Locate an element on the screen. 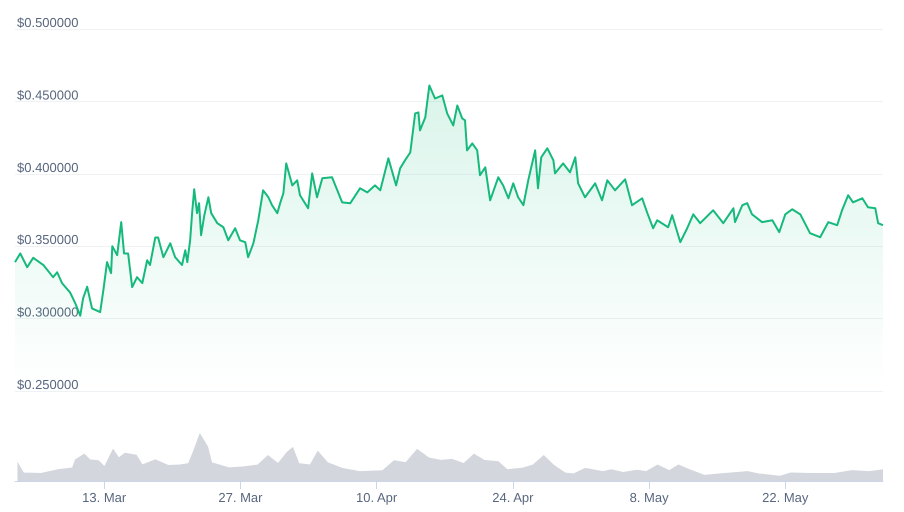 This screenshot has width=904, height=512. y-tick-label: $0.400000 is located at coordinates (47, 167).